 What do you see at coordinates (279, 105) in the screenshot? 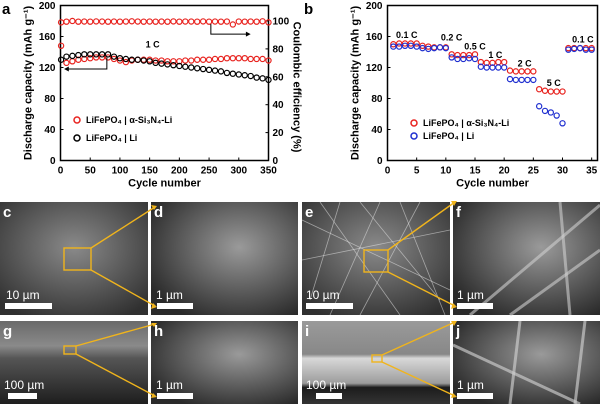
I see `y2-tick-label: 40` at bounding box center [279, 105].